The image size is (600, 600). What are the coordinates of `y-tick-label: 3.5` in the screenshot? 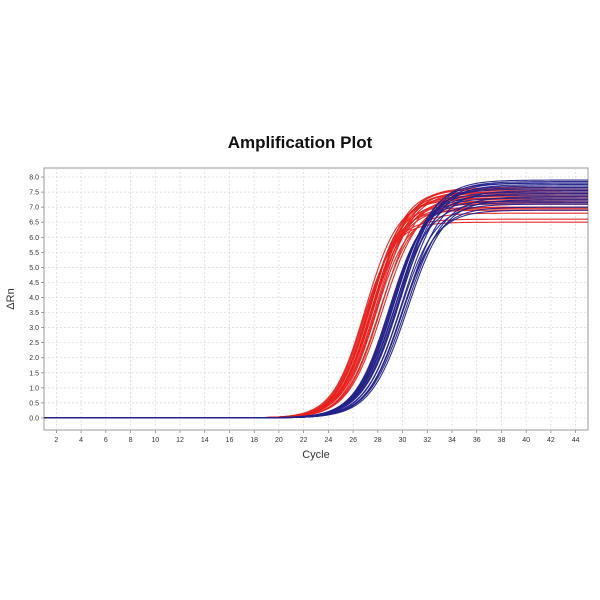 It's located at (34, 313).